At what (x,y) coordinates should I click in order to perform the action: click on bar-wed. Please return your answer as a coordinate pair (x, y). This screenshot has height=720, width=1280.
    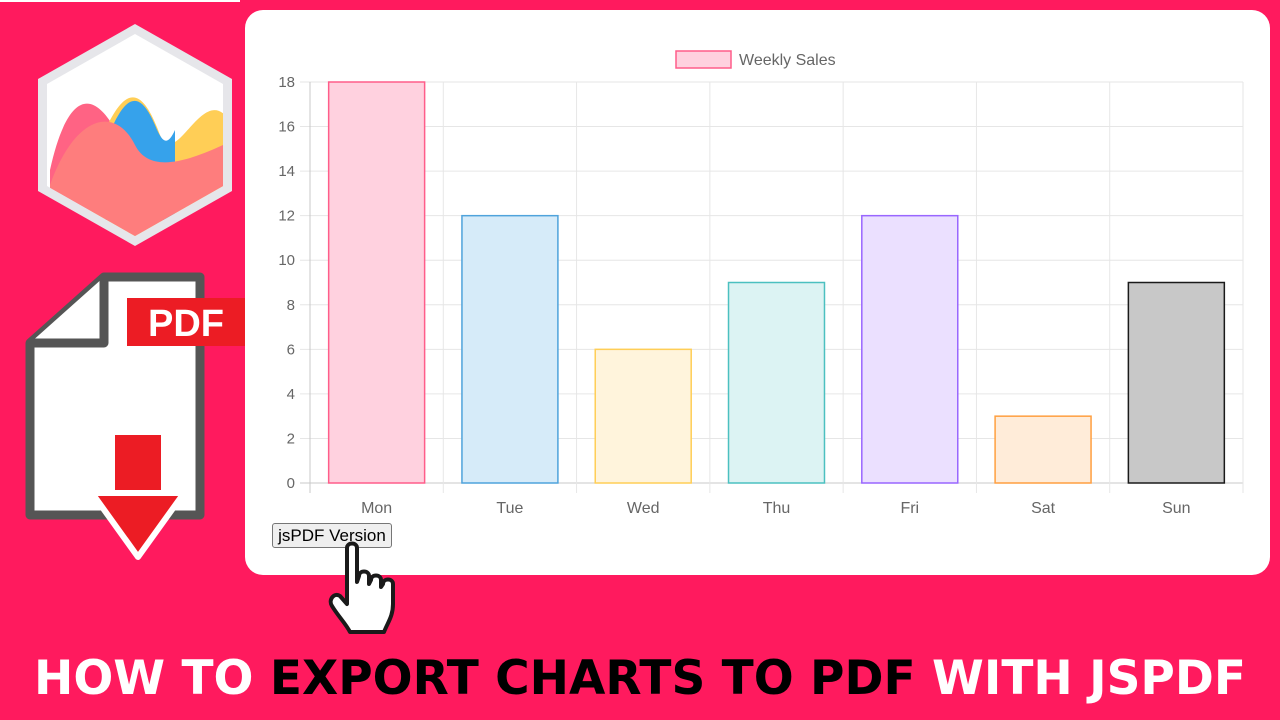
    Looking at the image, I should click on (643, 416).